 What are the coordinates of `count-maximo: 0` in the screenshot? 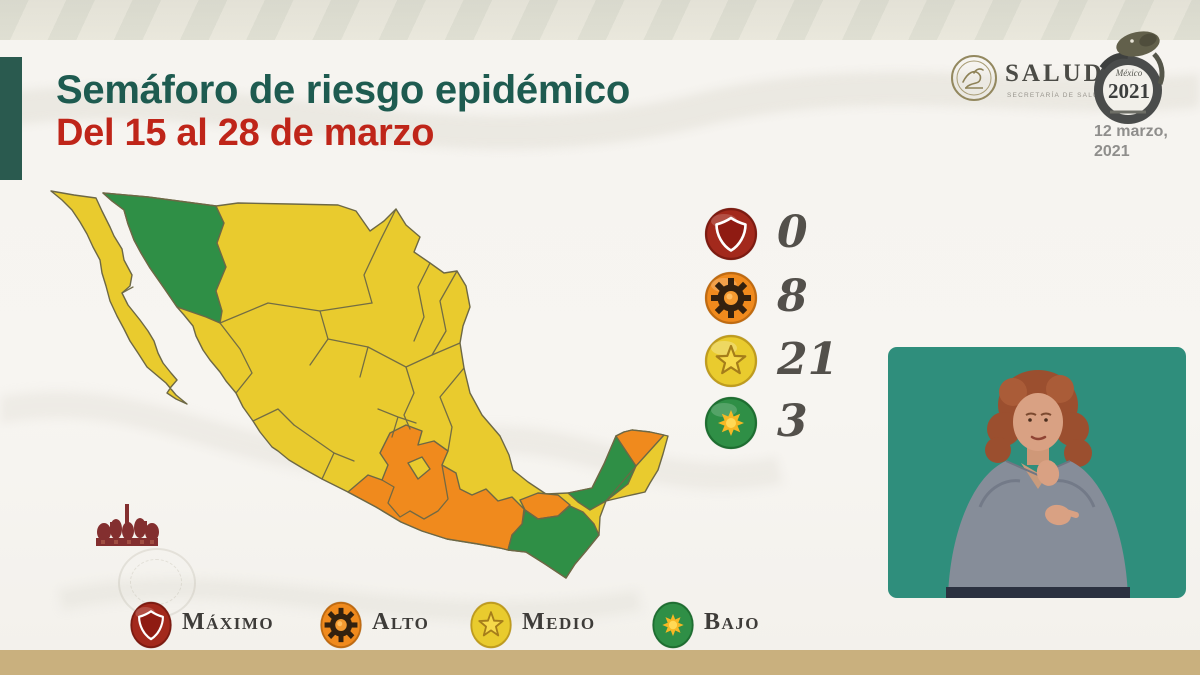 It's located at (792, 232).